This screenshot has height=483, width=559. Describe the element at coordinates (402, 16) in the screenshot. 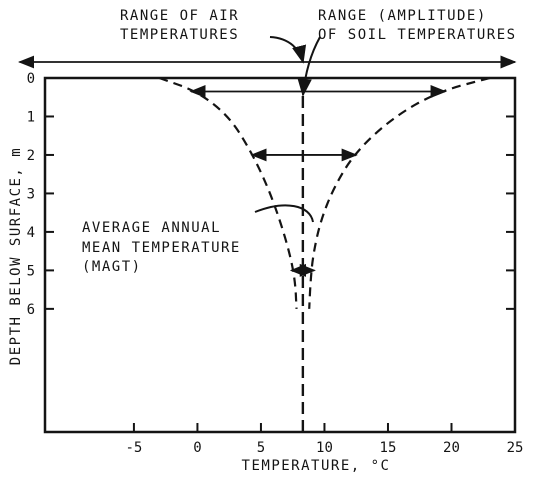

I see `soil-range-label-line1: RANGE (AMPLITUDE)` at that location.